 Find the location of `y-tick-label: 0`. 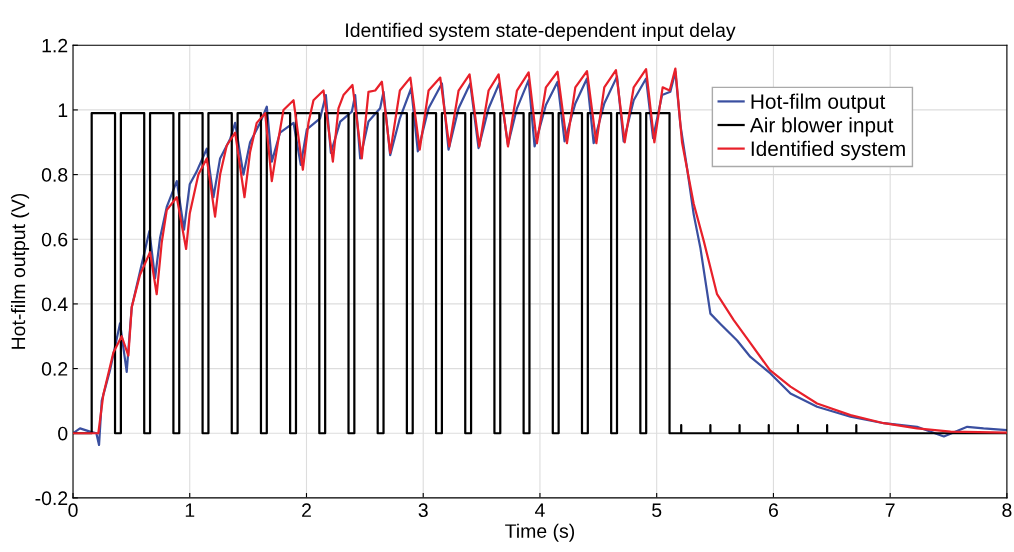

y-tick-label: 0 is located at coordinates (63, 433).